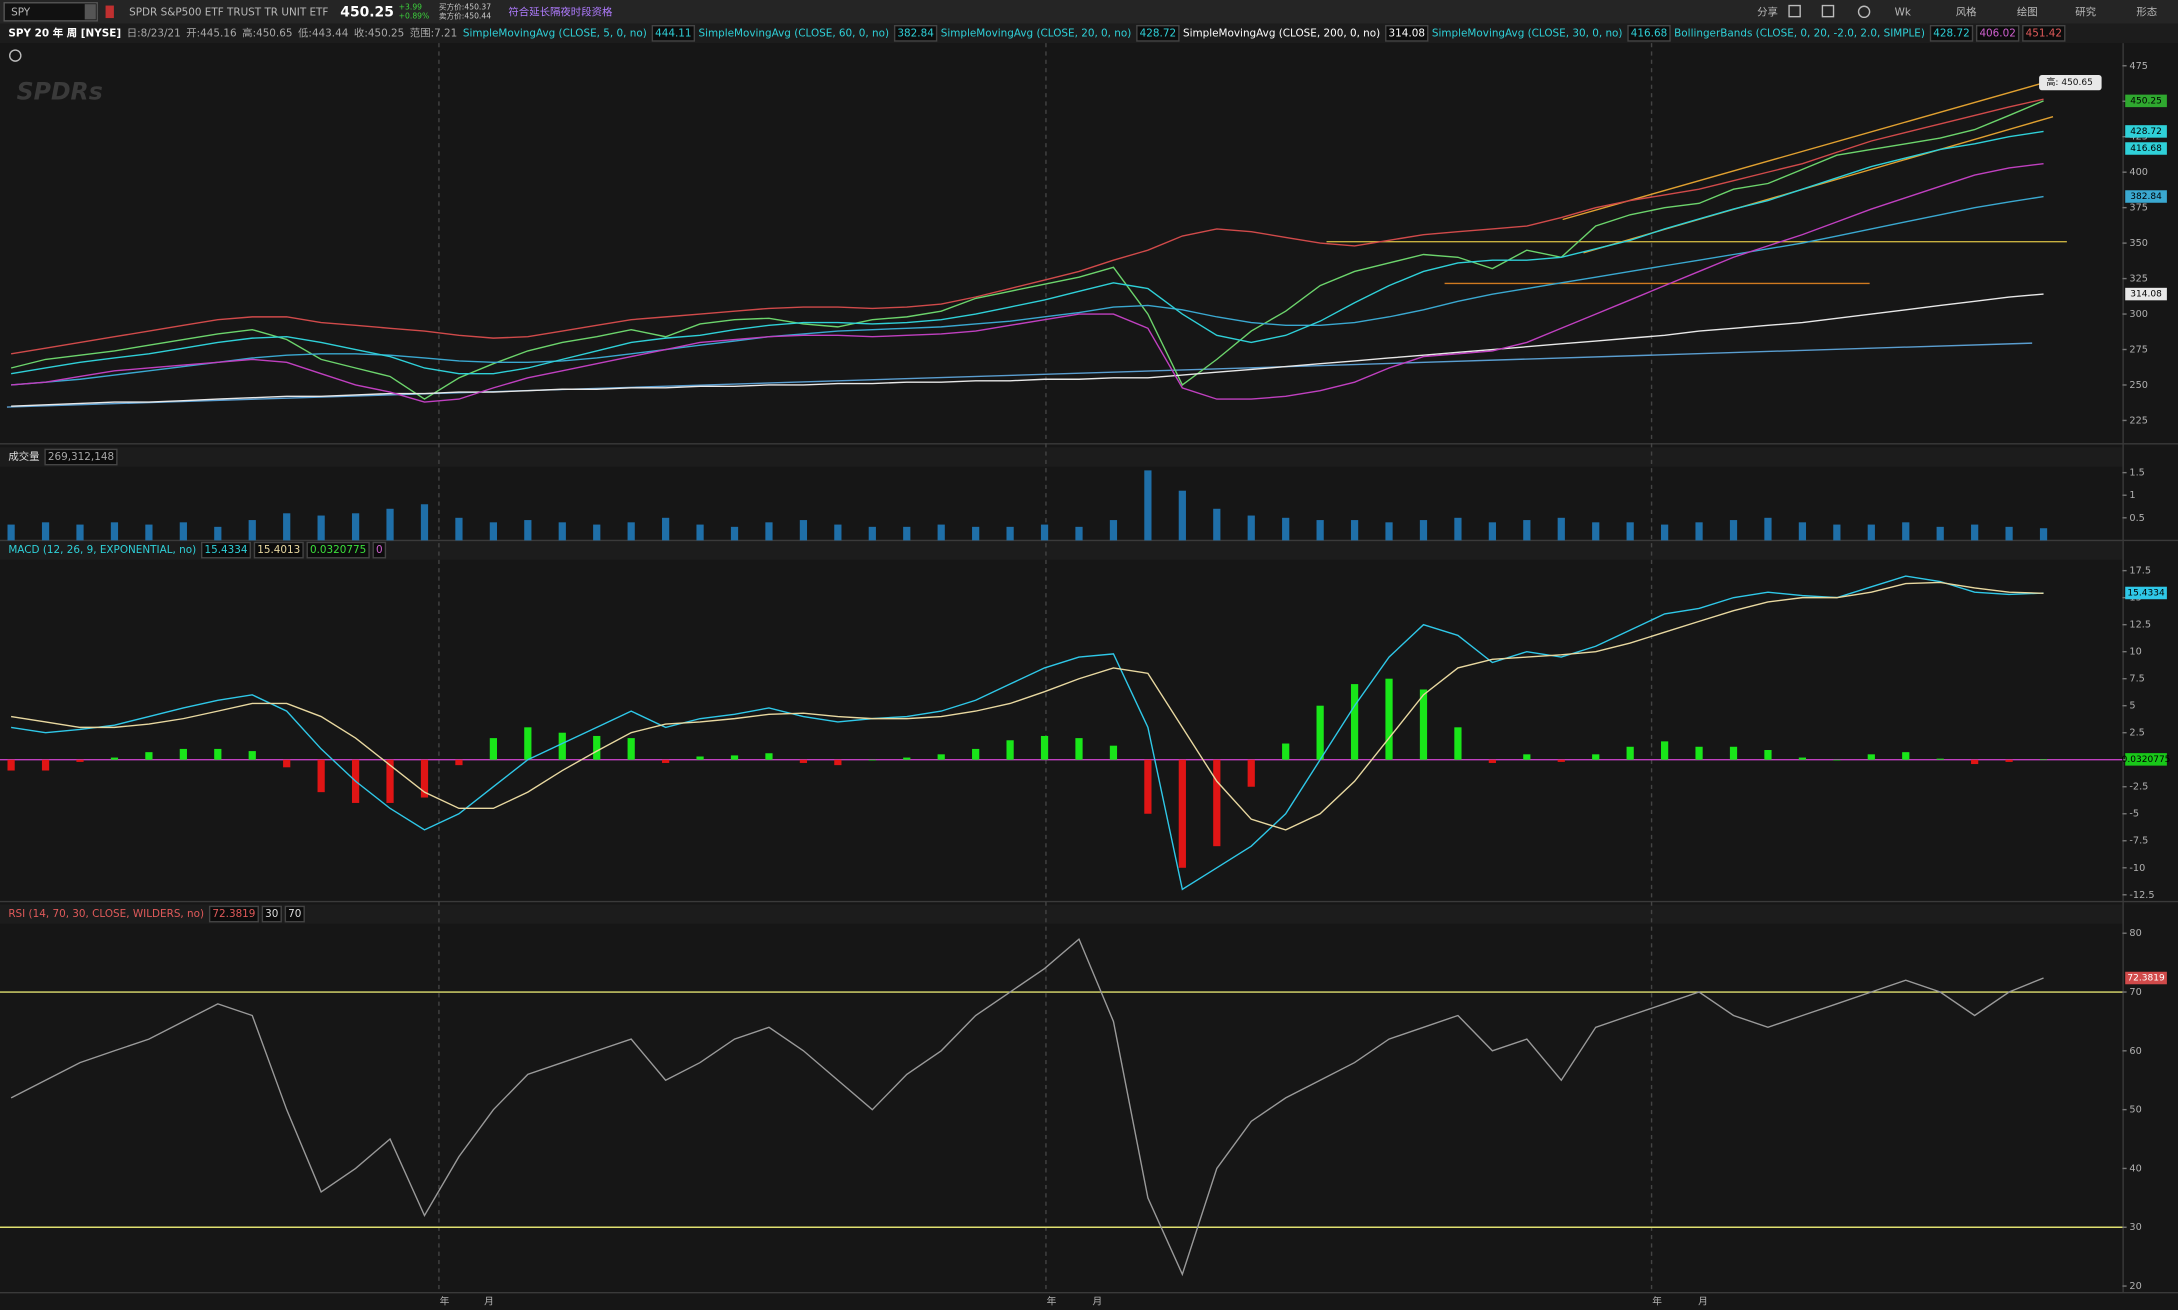 This screenshot has width=2178, height=1310. What do you see at coordinates (1036, 33) in the screenshot?
I see `study-label: SimpleMovingAvg (CLOSE, 20, 0, no)` at bounding box center [1036, 33].